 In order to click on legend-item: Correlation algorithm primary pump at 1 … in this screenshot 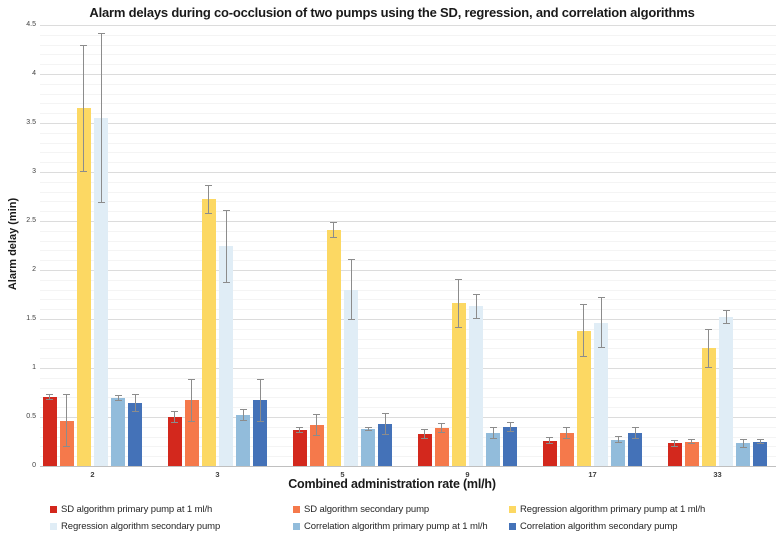, I will do `click(401, 526)`.